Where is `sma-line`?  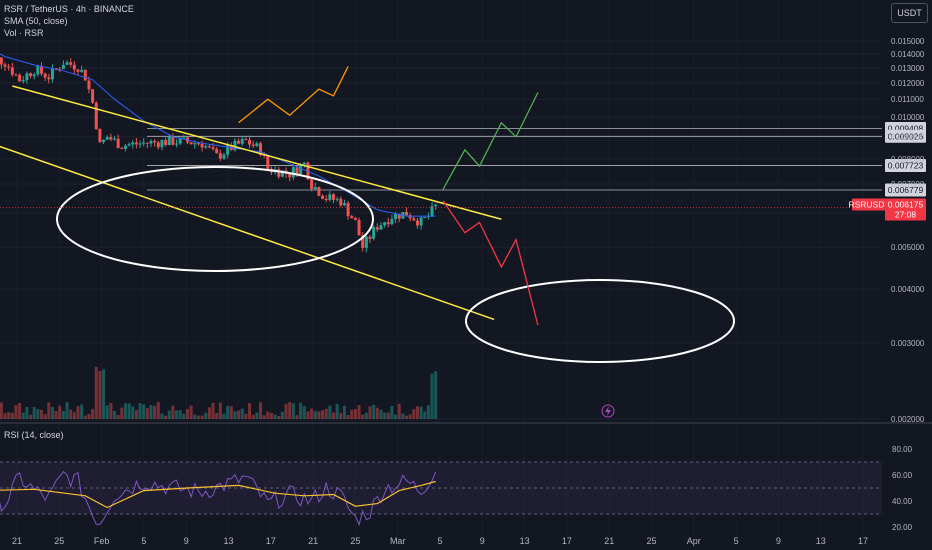 sma-line is located at coordinates (218, 135).